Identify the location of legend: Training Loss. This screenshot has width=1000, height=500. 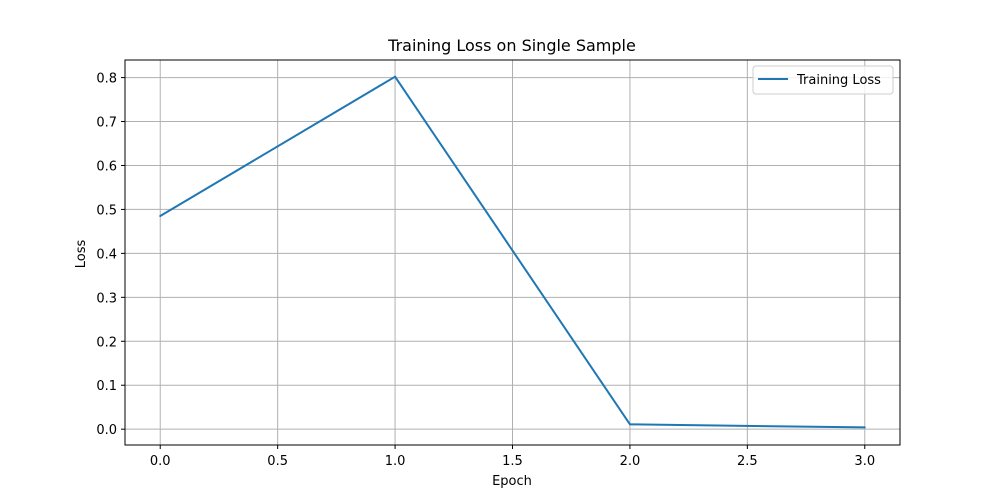
(823, 80).